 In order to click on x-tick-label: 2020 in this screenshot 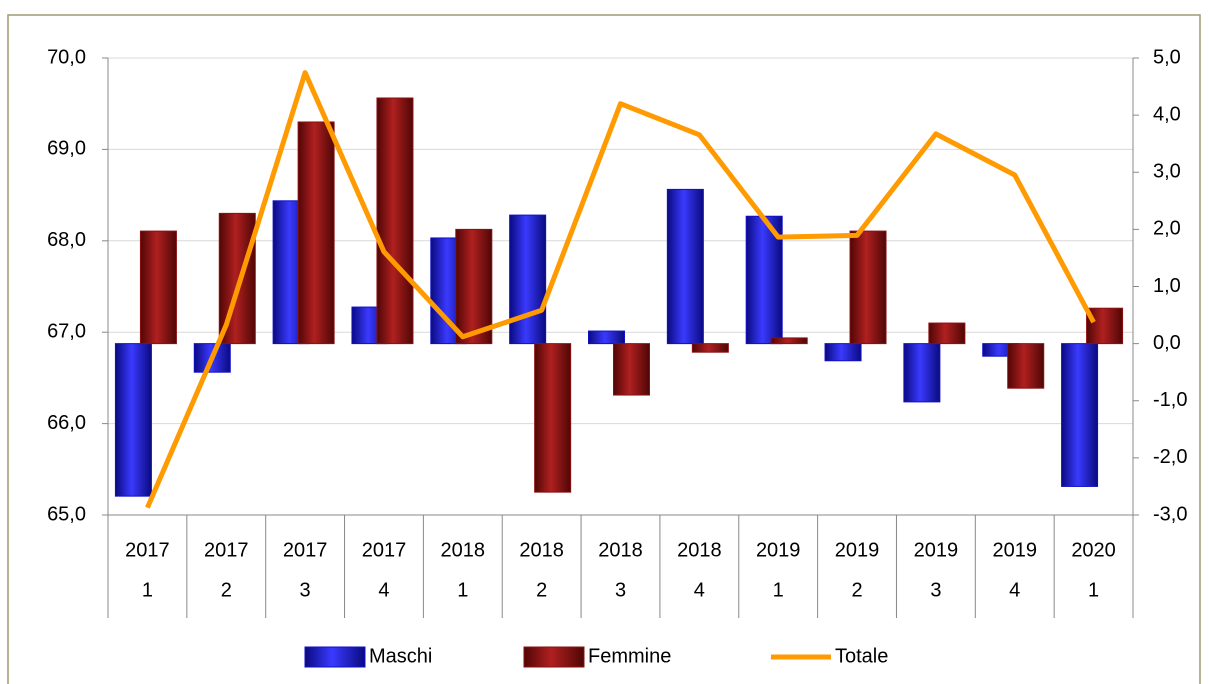, I will do `click(1093, 550)`.